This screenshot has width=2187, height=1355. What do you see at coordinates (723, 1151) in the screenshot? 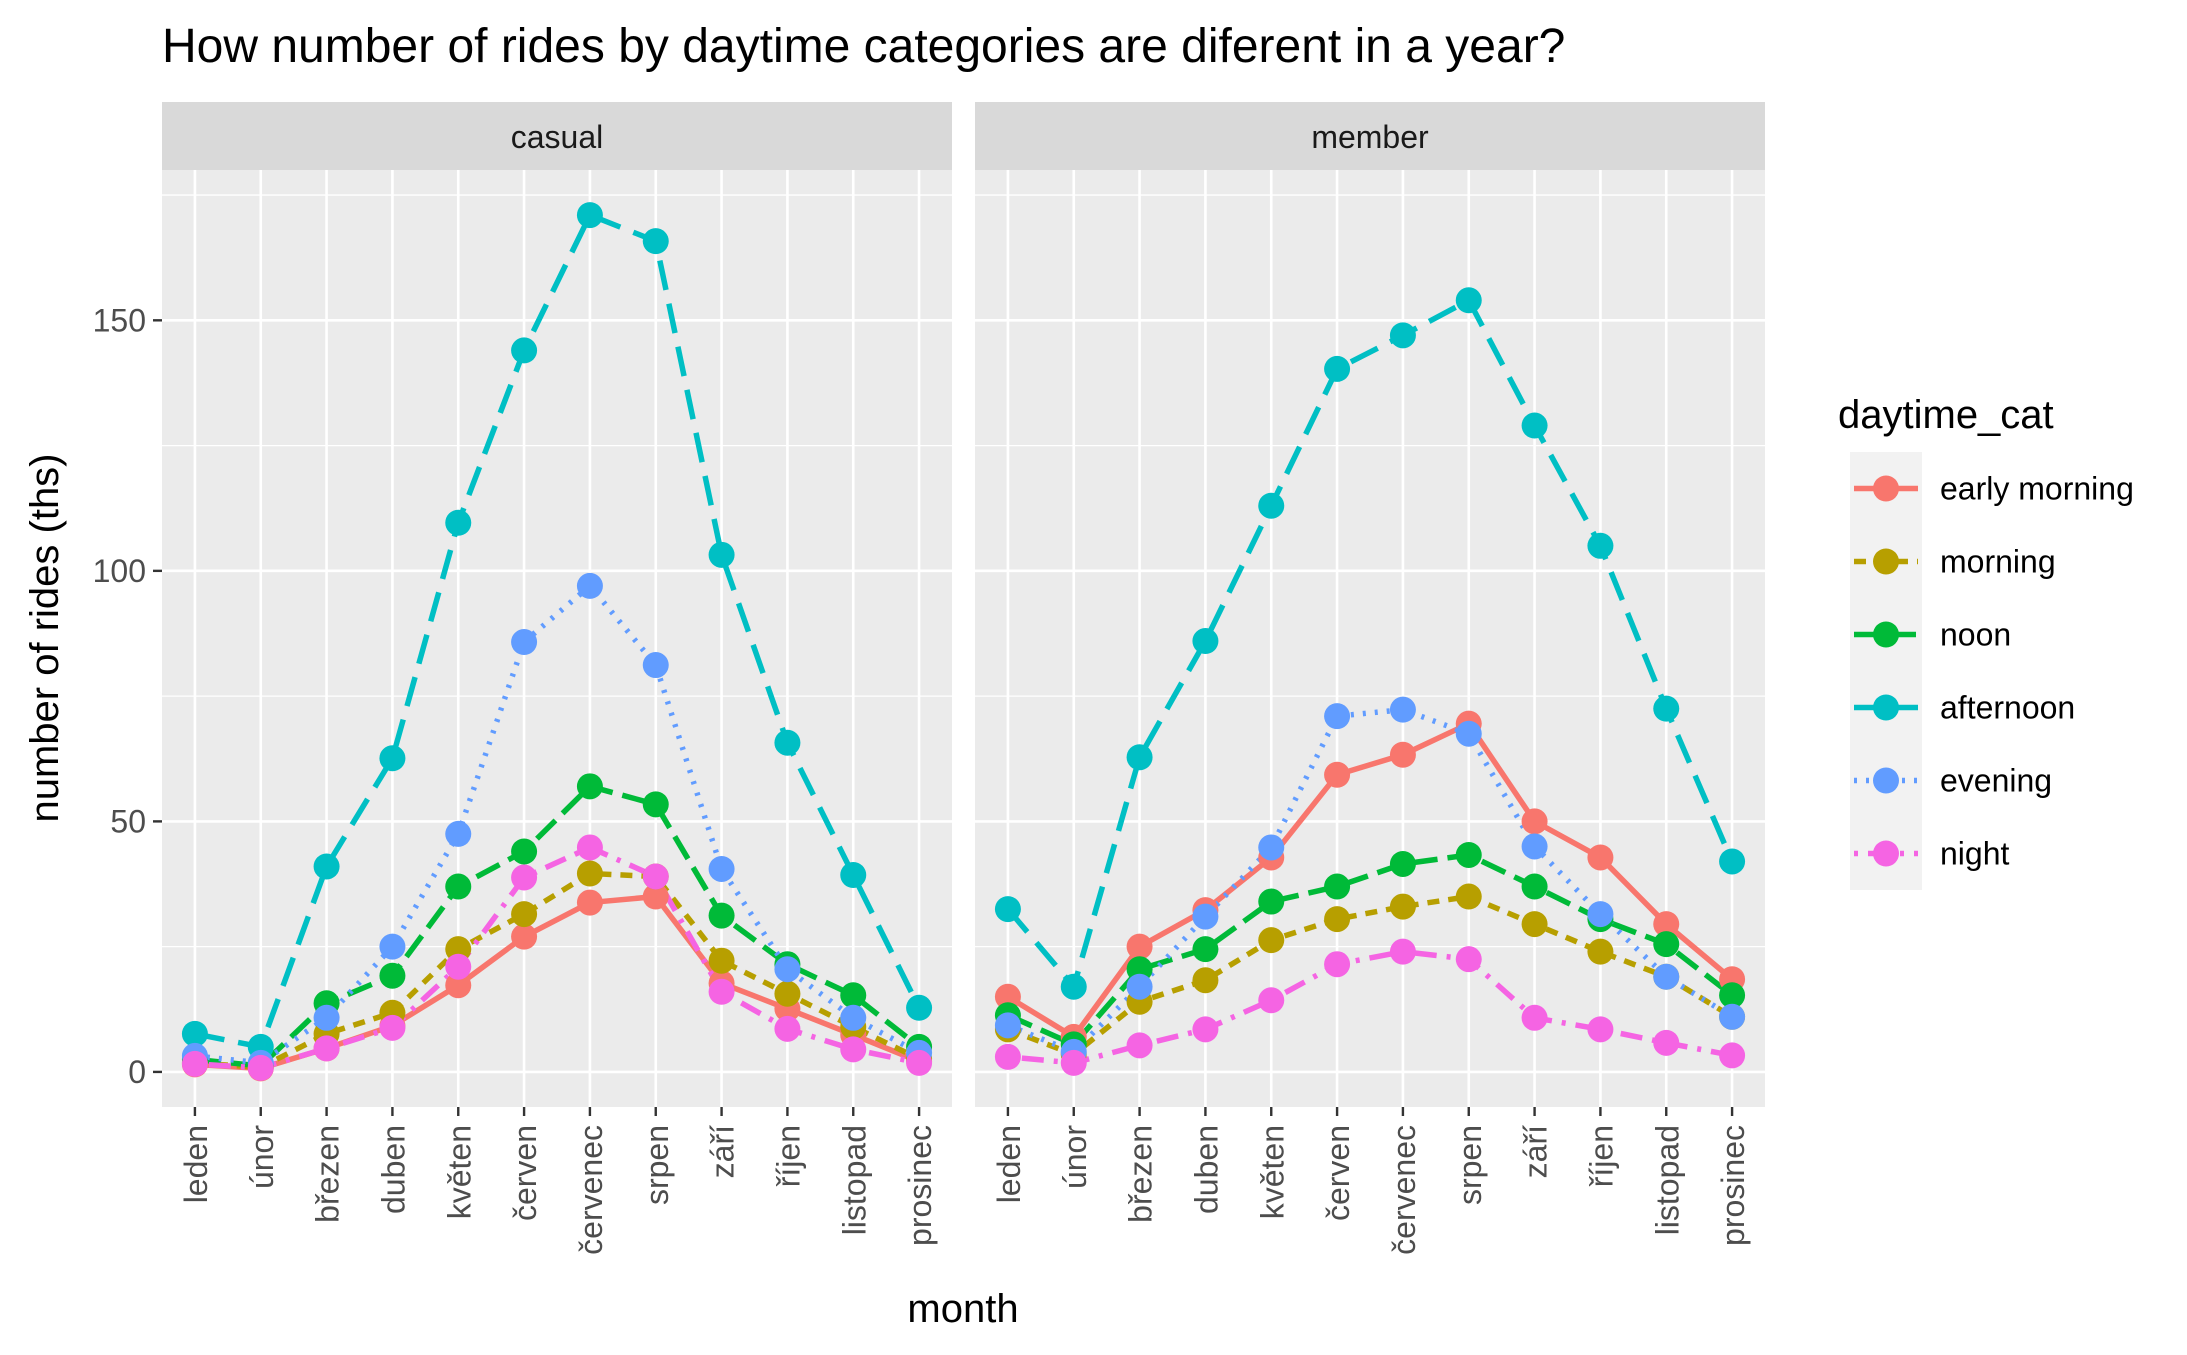
I see `x-tick-label: září` at bounding box center [723, 1151].